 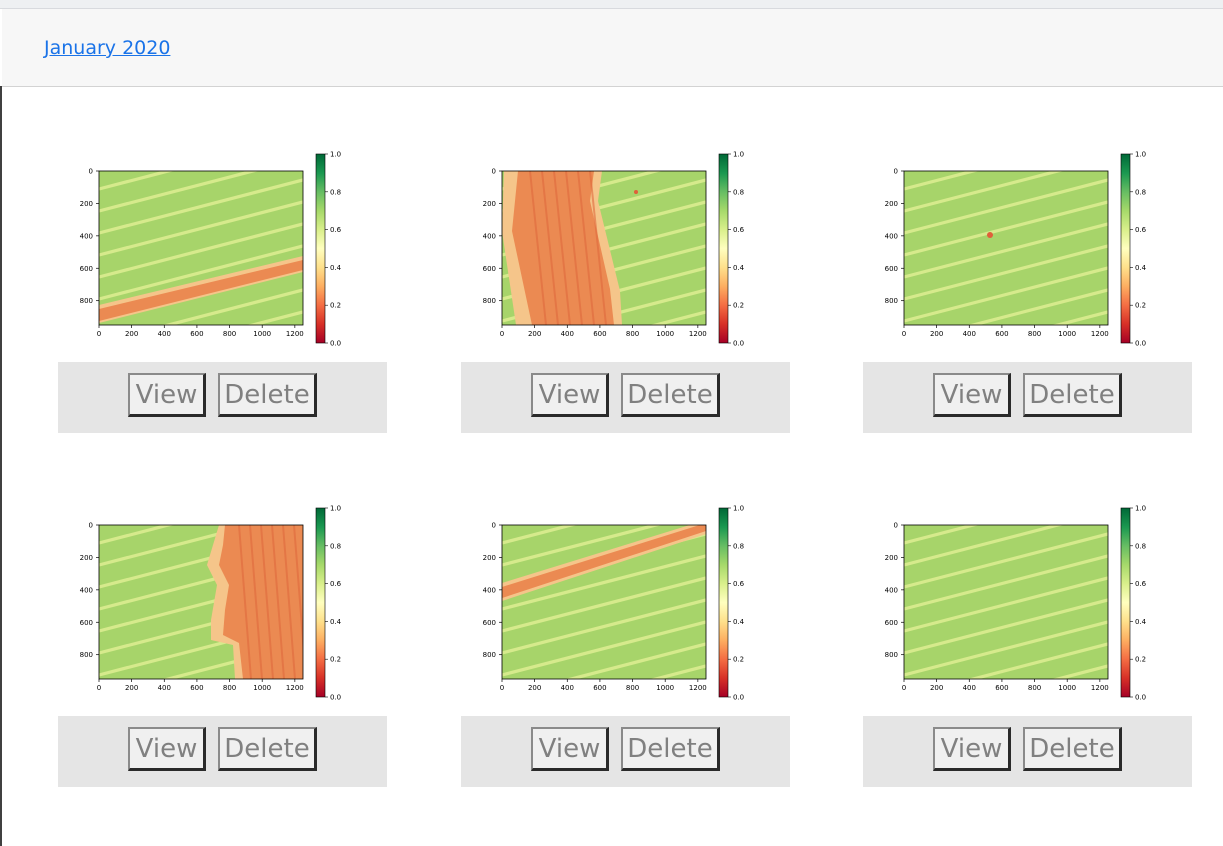 I want to click on browser-top-strip, so click(x=611, y=4).